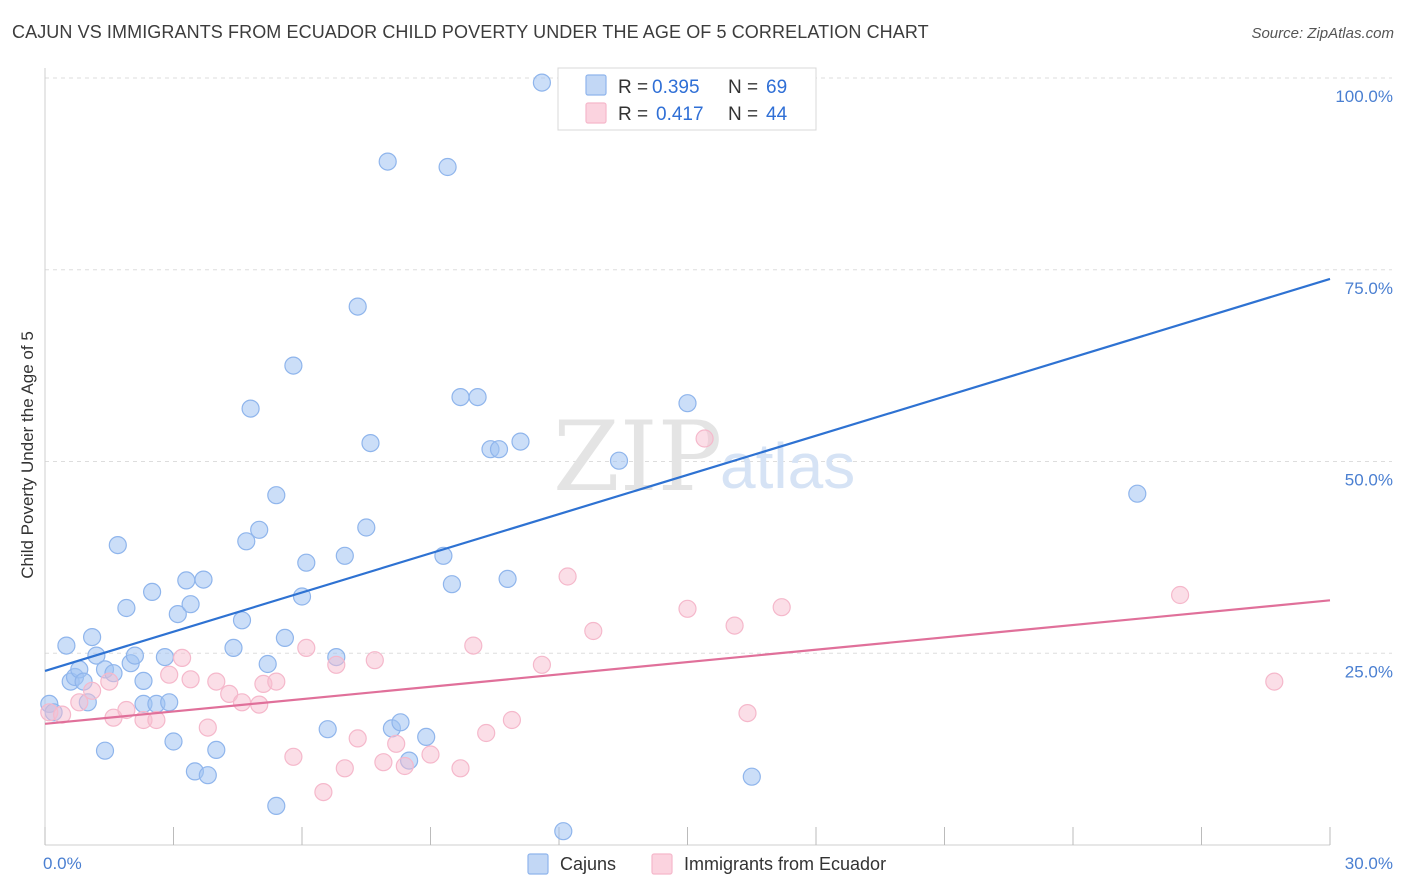 The image size is (1406, 892). What do you see at coordinates (687, 662) in the screenshot?
I see `ecuador-trend-line` at bounding box center [687, 662].